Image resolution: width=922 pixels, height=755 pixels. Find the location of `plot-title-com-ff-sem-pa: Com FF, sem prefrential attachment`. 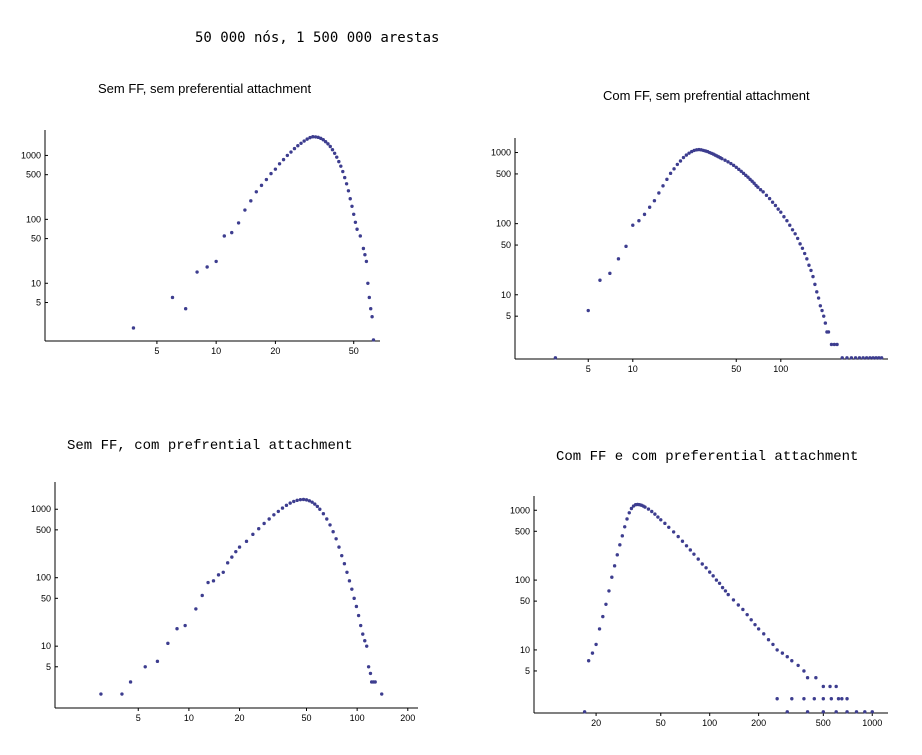

plot-title-com-ff-sem-pa: Com FF, sem prefrential attachment is located at coordinates (706, 95).